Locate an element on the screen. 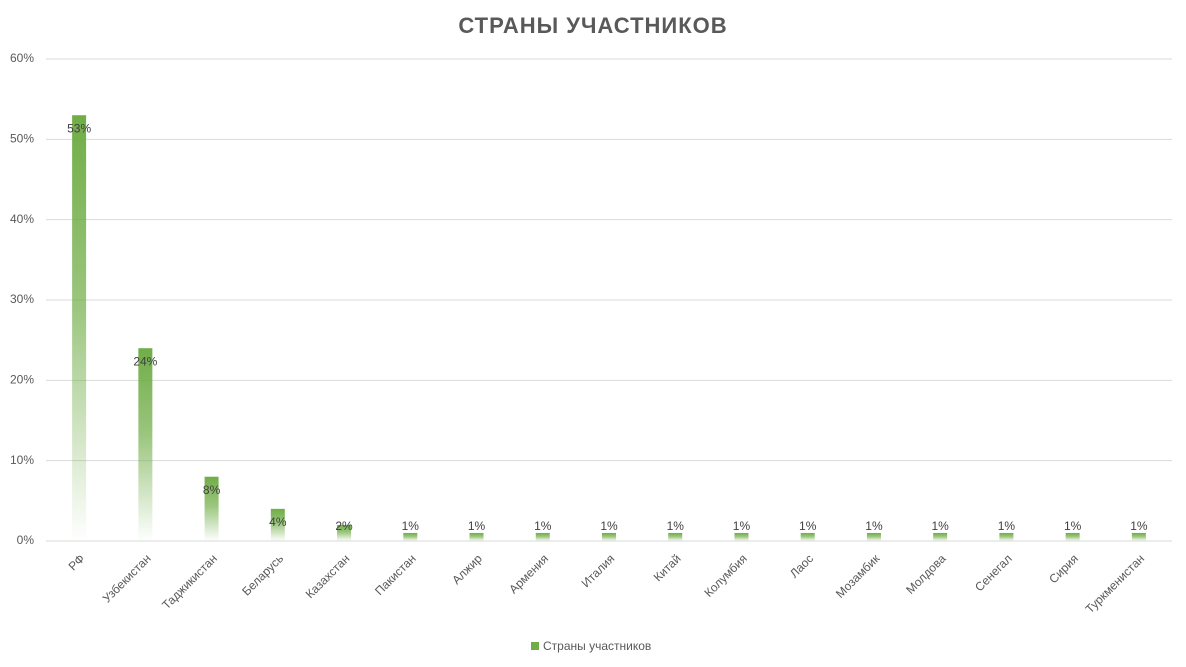  y-tick-label: 50% is located at coordinates (22, 139).